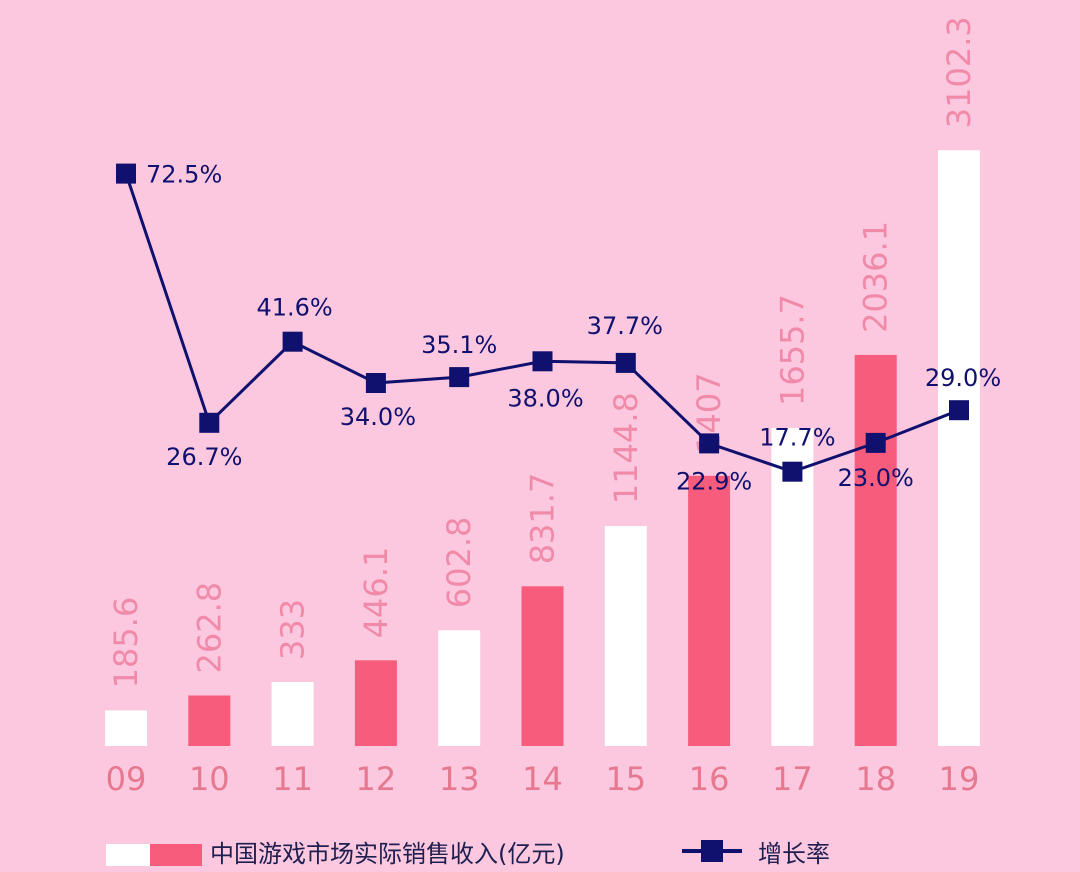  What do you see at coordinates (459, 345) in the screenshot?
I see `growth-label-13: 35.1%` at bounding box center [459, 345].